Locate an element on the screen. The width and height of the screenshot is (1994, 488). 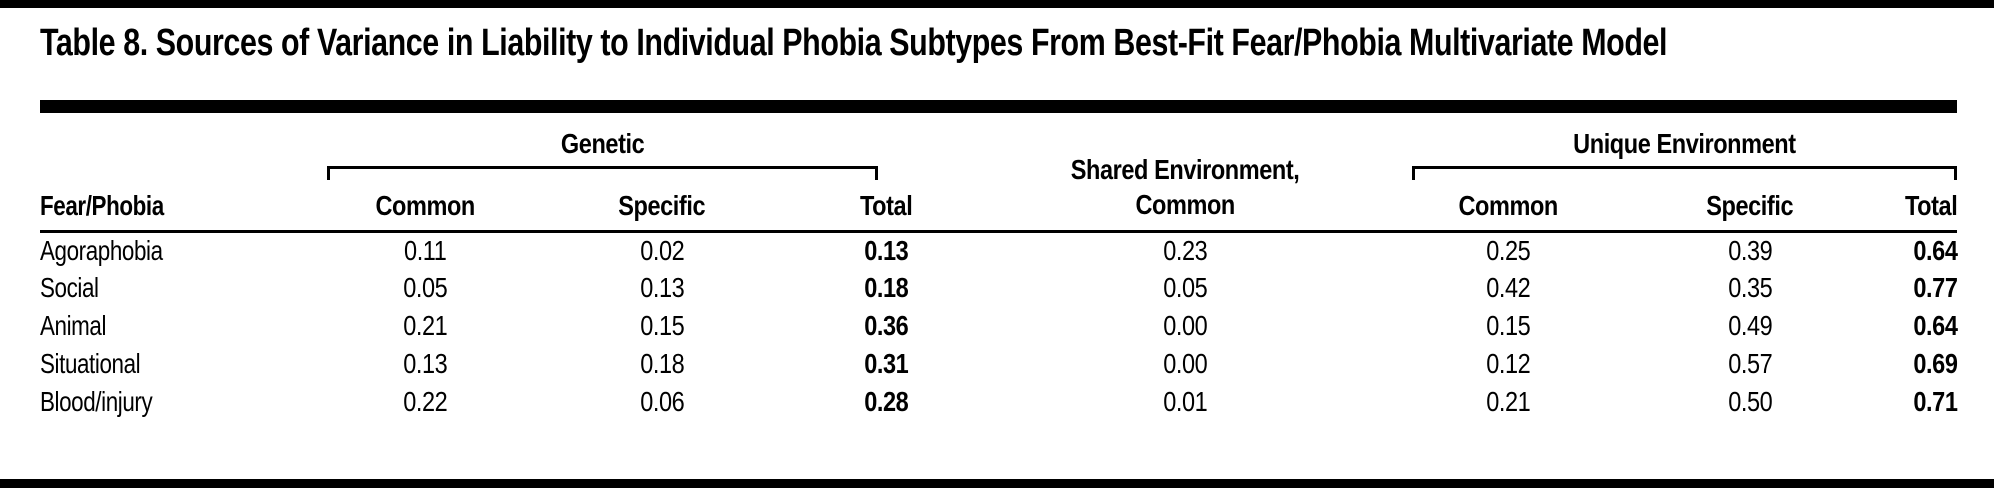
unique-total-header: Total is located at coordinates (1911, 209).